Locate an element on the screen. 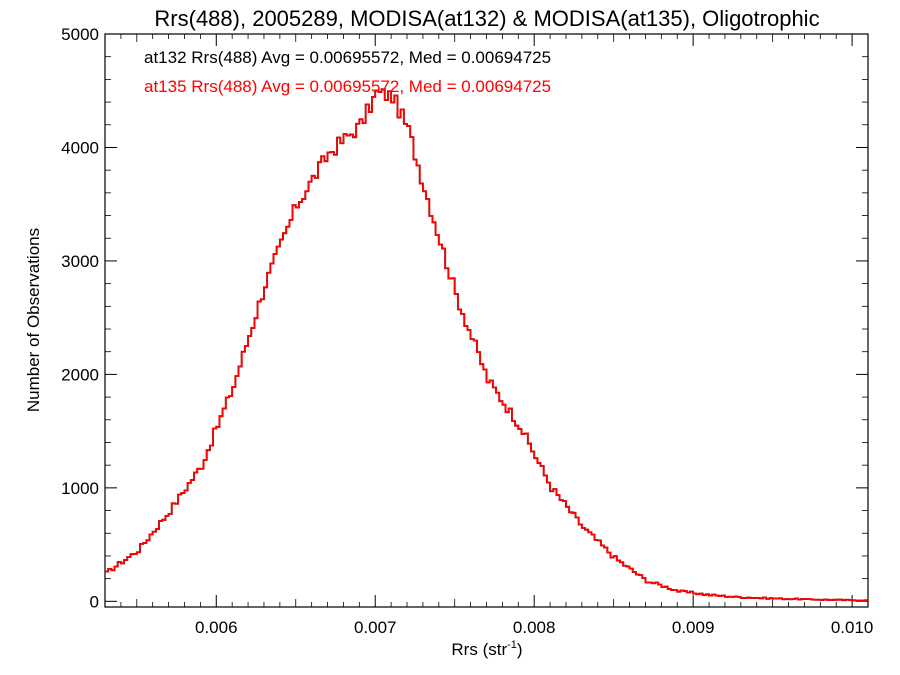 The width and height of the screenshot is (900, 675). x-axis-label: Rrs (str-1) is located at coordinates (486, 649).